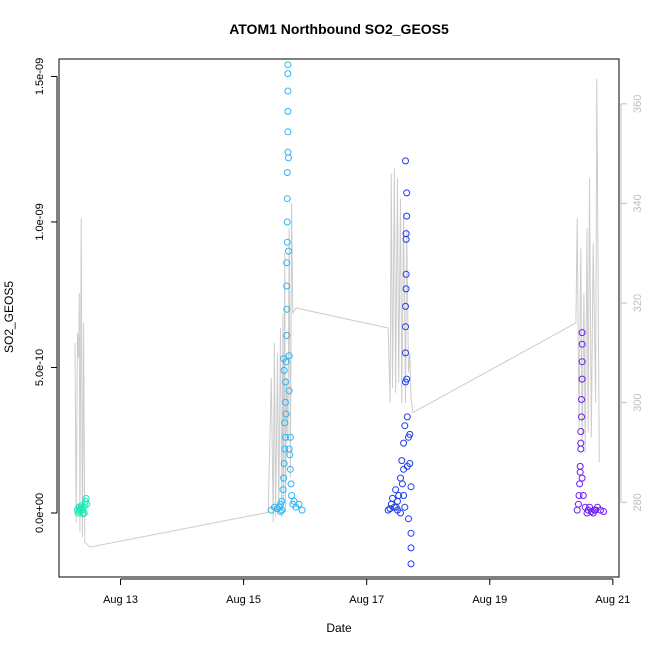 The height and width of the screenshot is (655, 650). I want to click on right-y-axis: 280 300 320 340 360, so click(632, 303).